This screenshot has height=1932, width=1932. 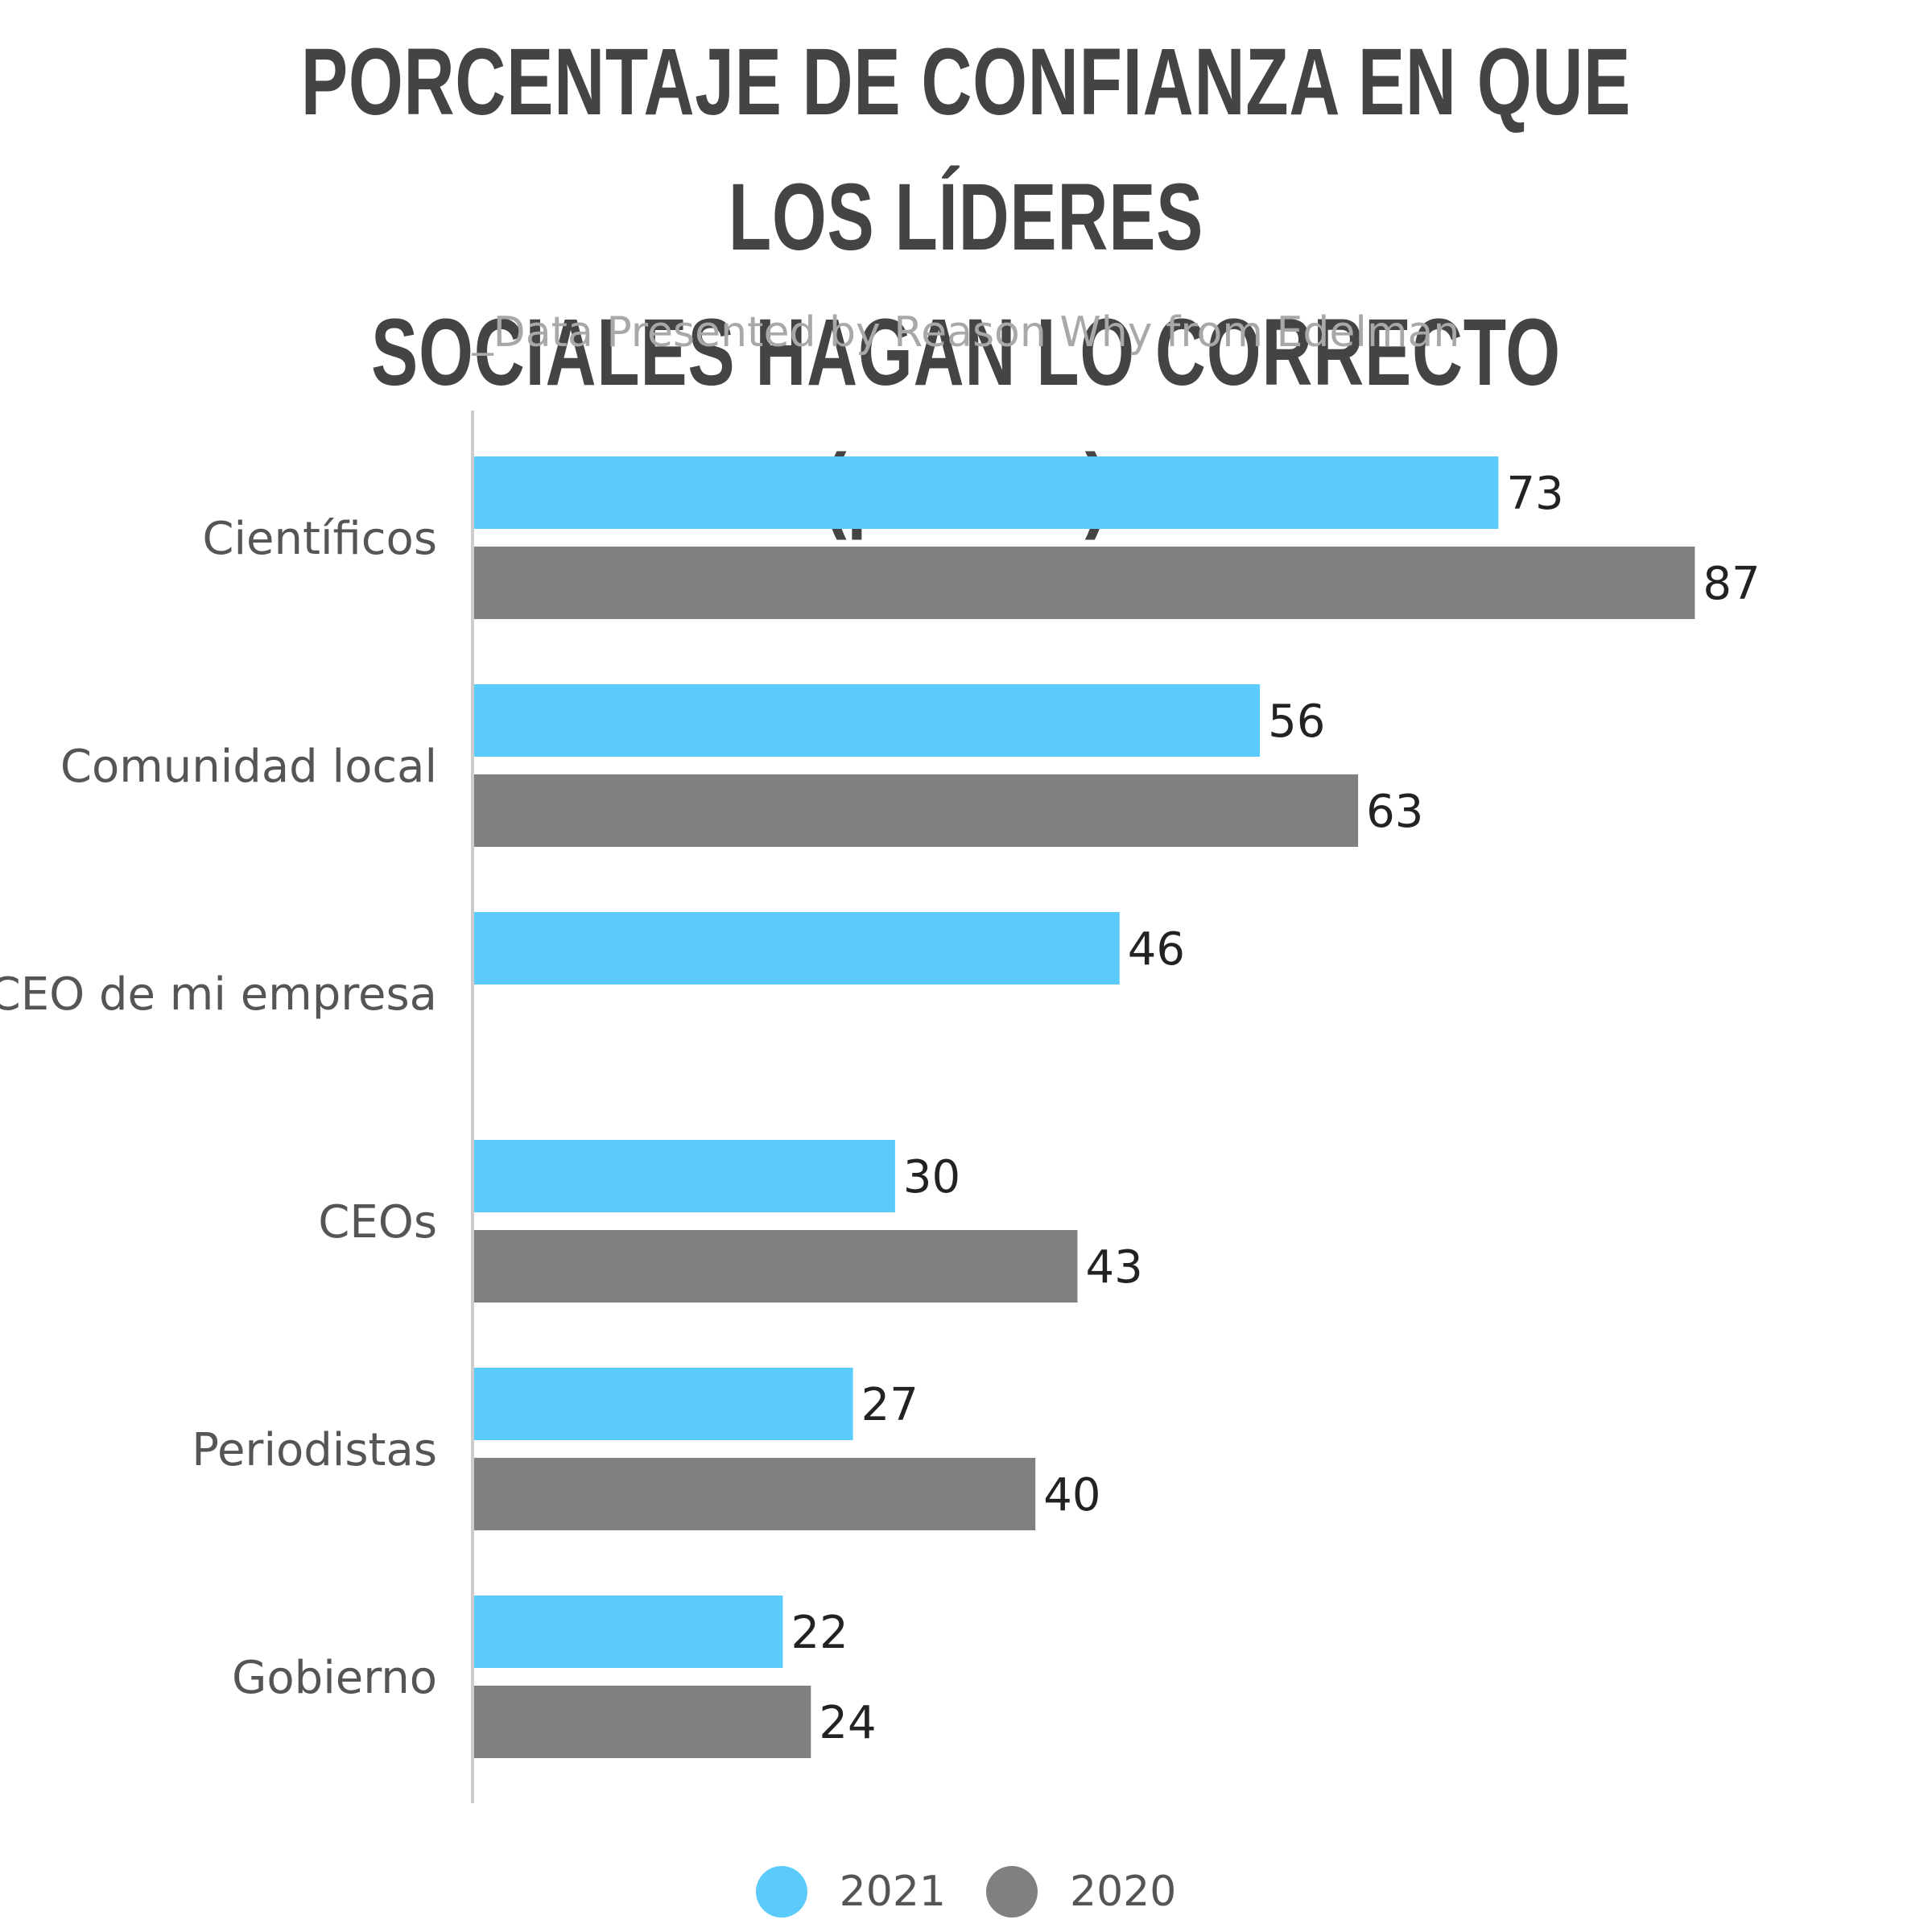 I want to click on legend-swatch-2020, so click(x=1012, y=1892).